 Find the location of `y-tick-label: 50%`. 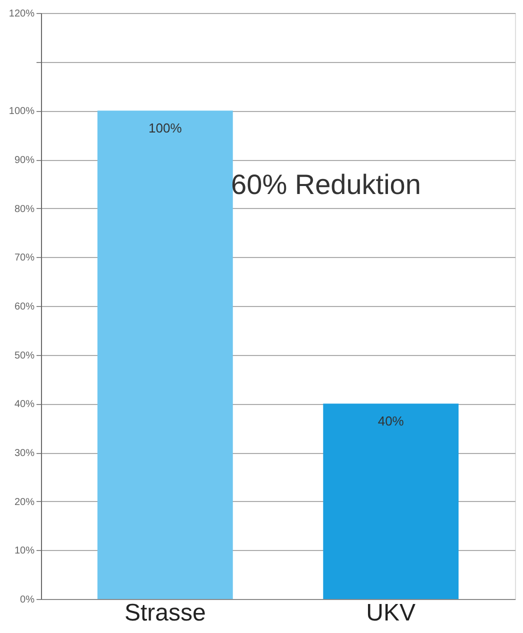

y-tick-label: 50% is located at coordinates (24, 356).